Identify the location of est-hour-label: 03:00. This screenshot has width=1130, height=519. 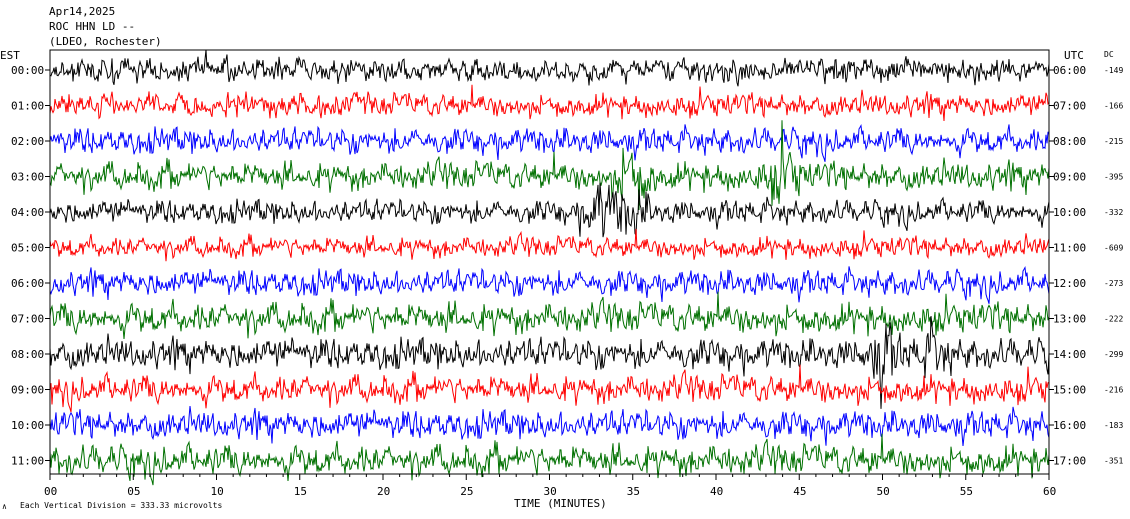
(27, 177).